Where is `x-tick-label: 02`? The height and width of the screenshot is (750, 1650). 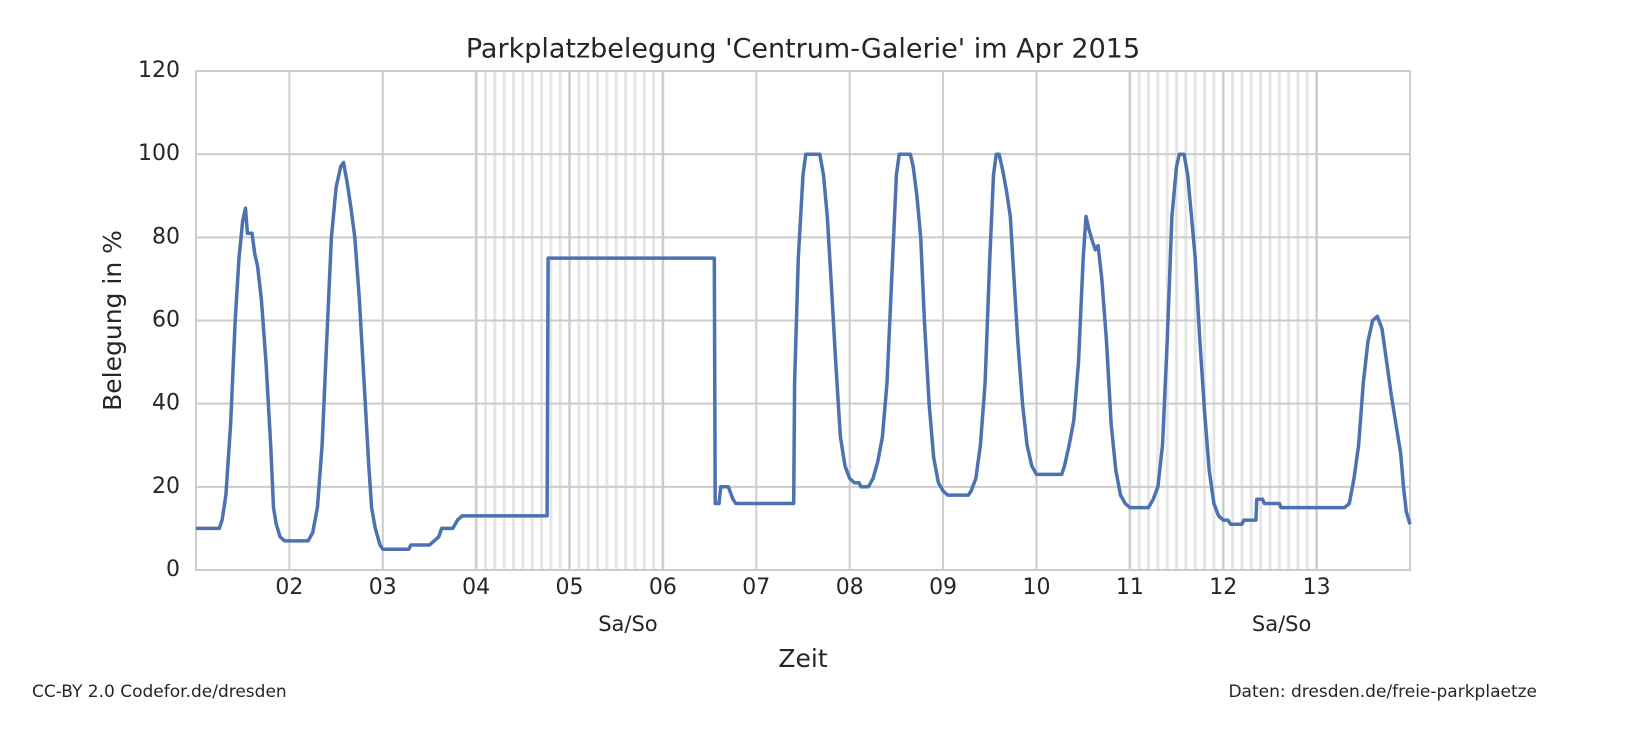 x-tick-label: 02 is located at coordinates (289, 587).